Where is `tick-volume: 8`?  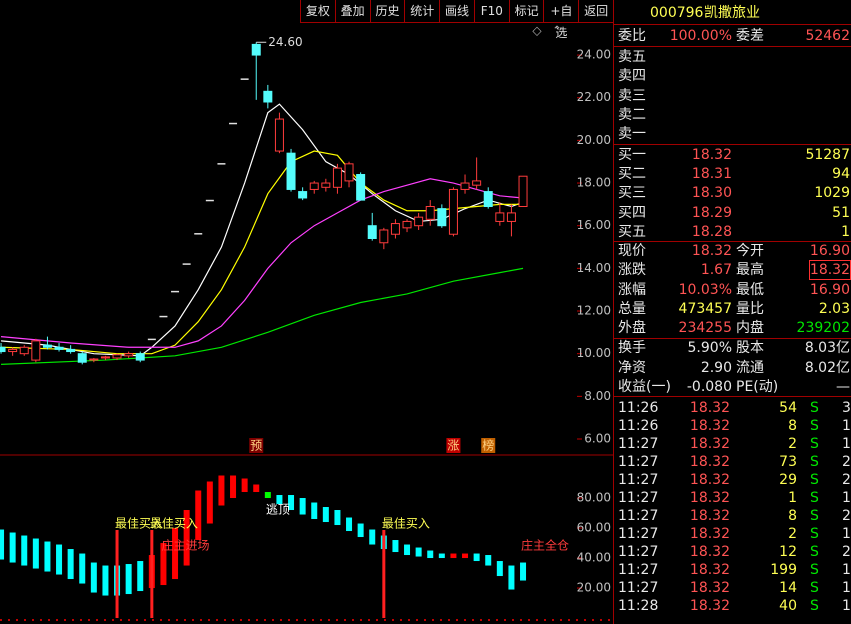 tick-volume: 8 is located at coordinates (792, 426).